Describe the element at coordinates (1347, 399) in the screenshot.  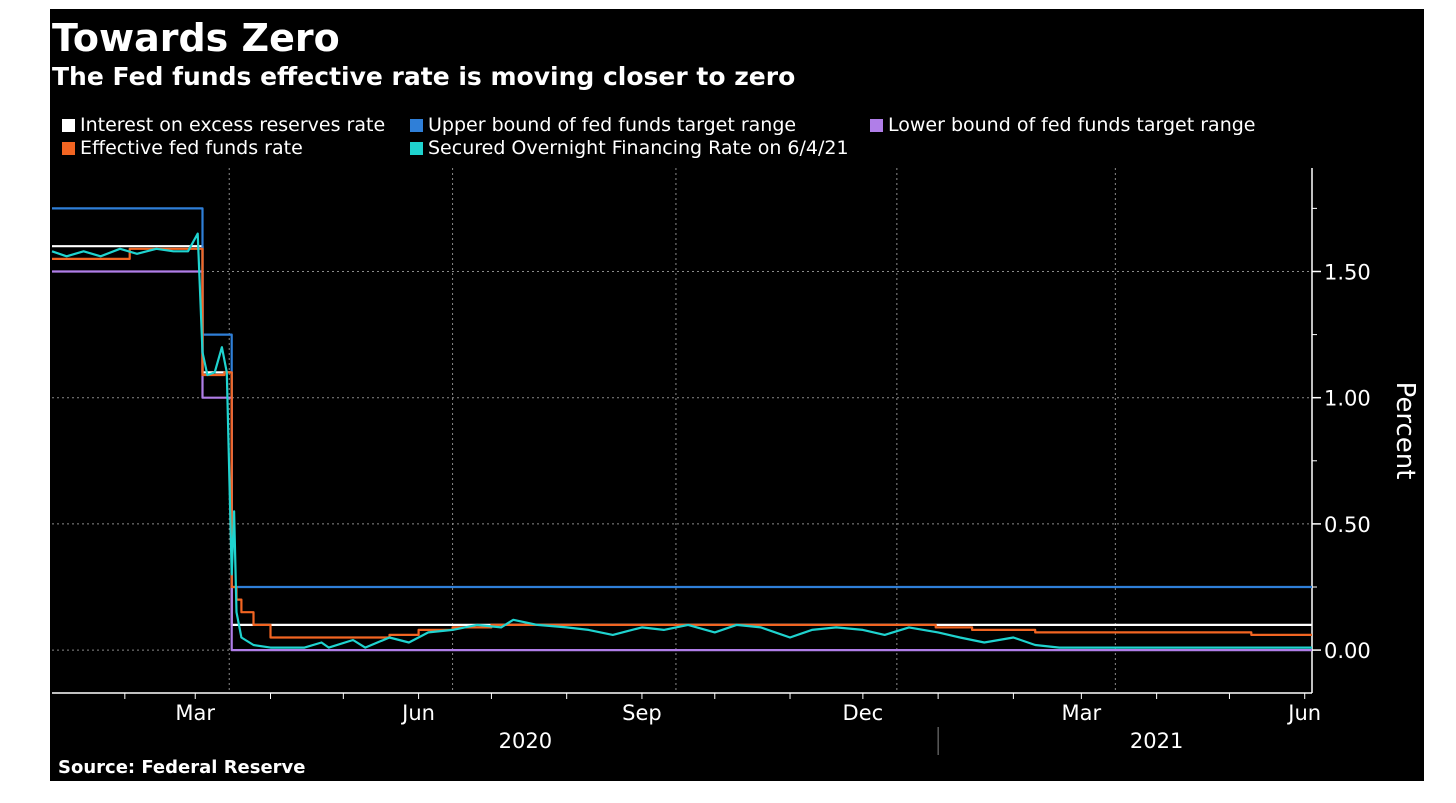
I see `y-tick-label: 1.00` at that location.